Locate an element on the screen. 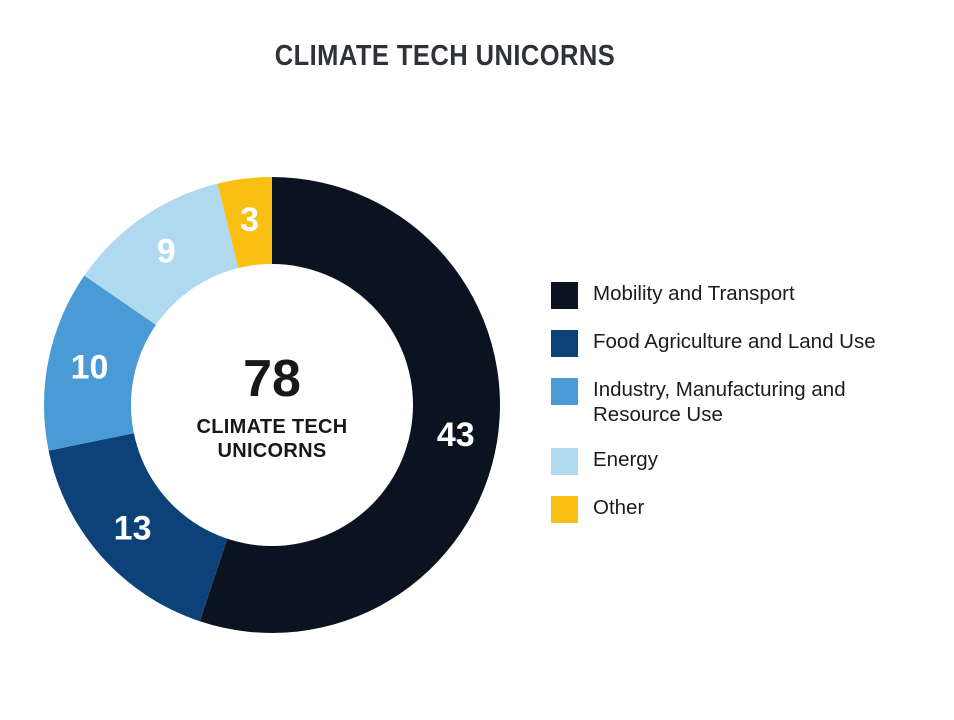 Image resolution: width=954 pixels, height=720 pixels. legend-item: Industry, Manufacturing and Resource Use is located at coordinates (746, 402).